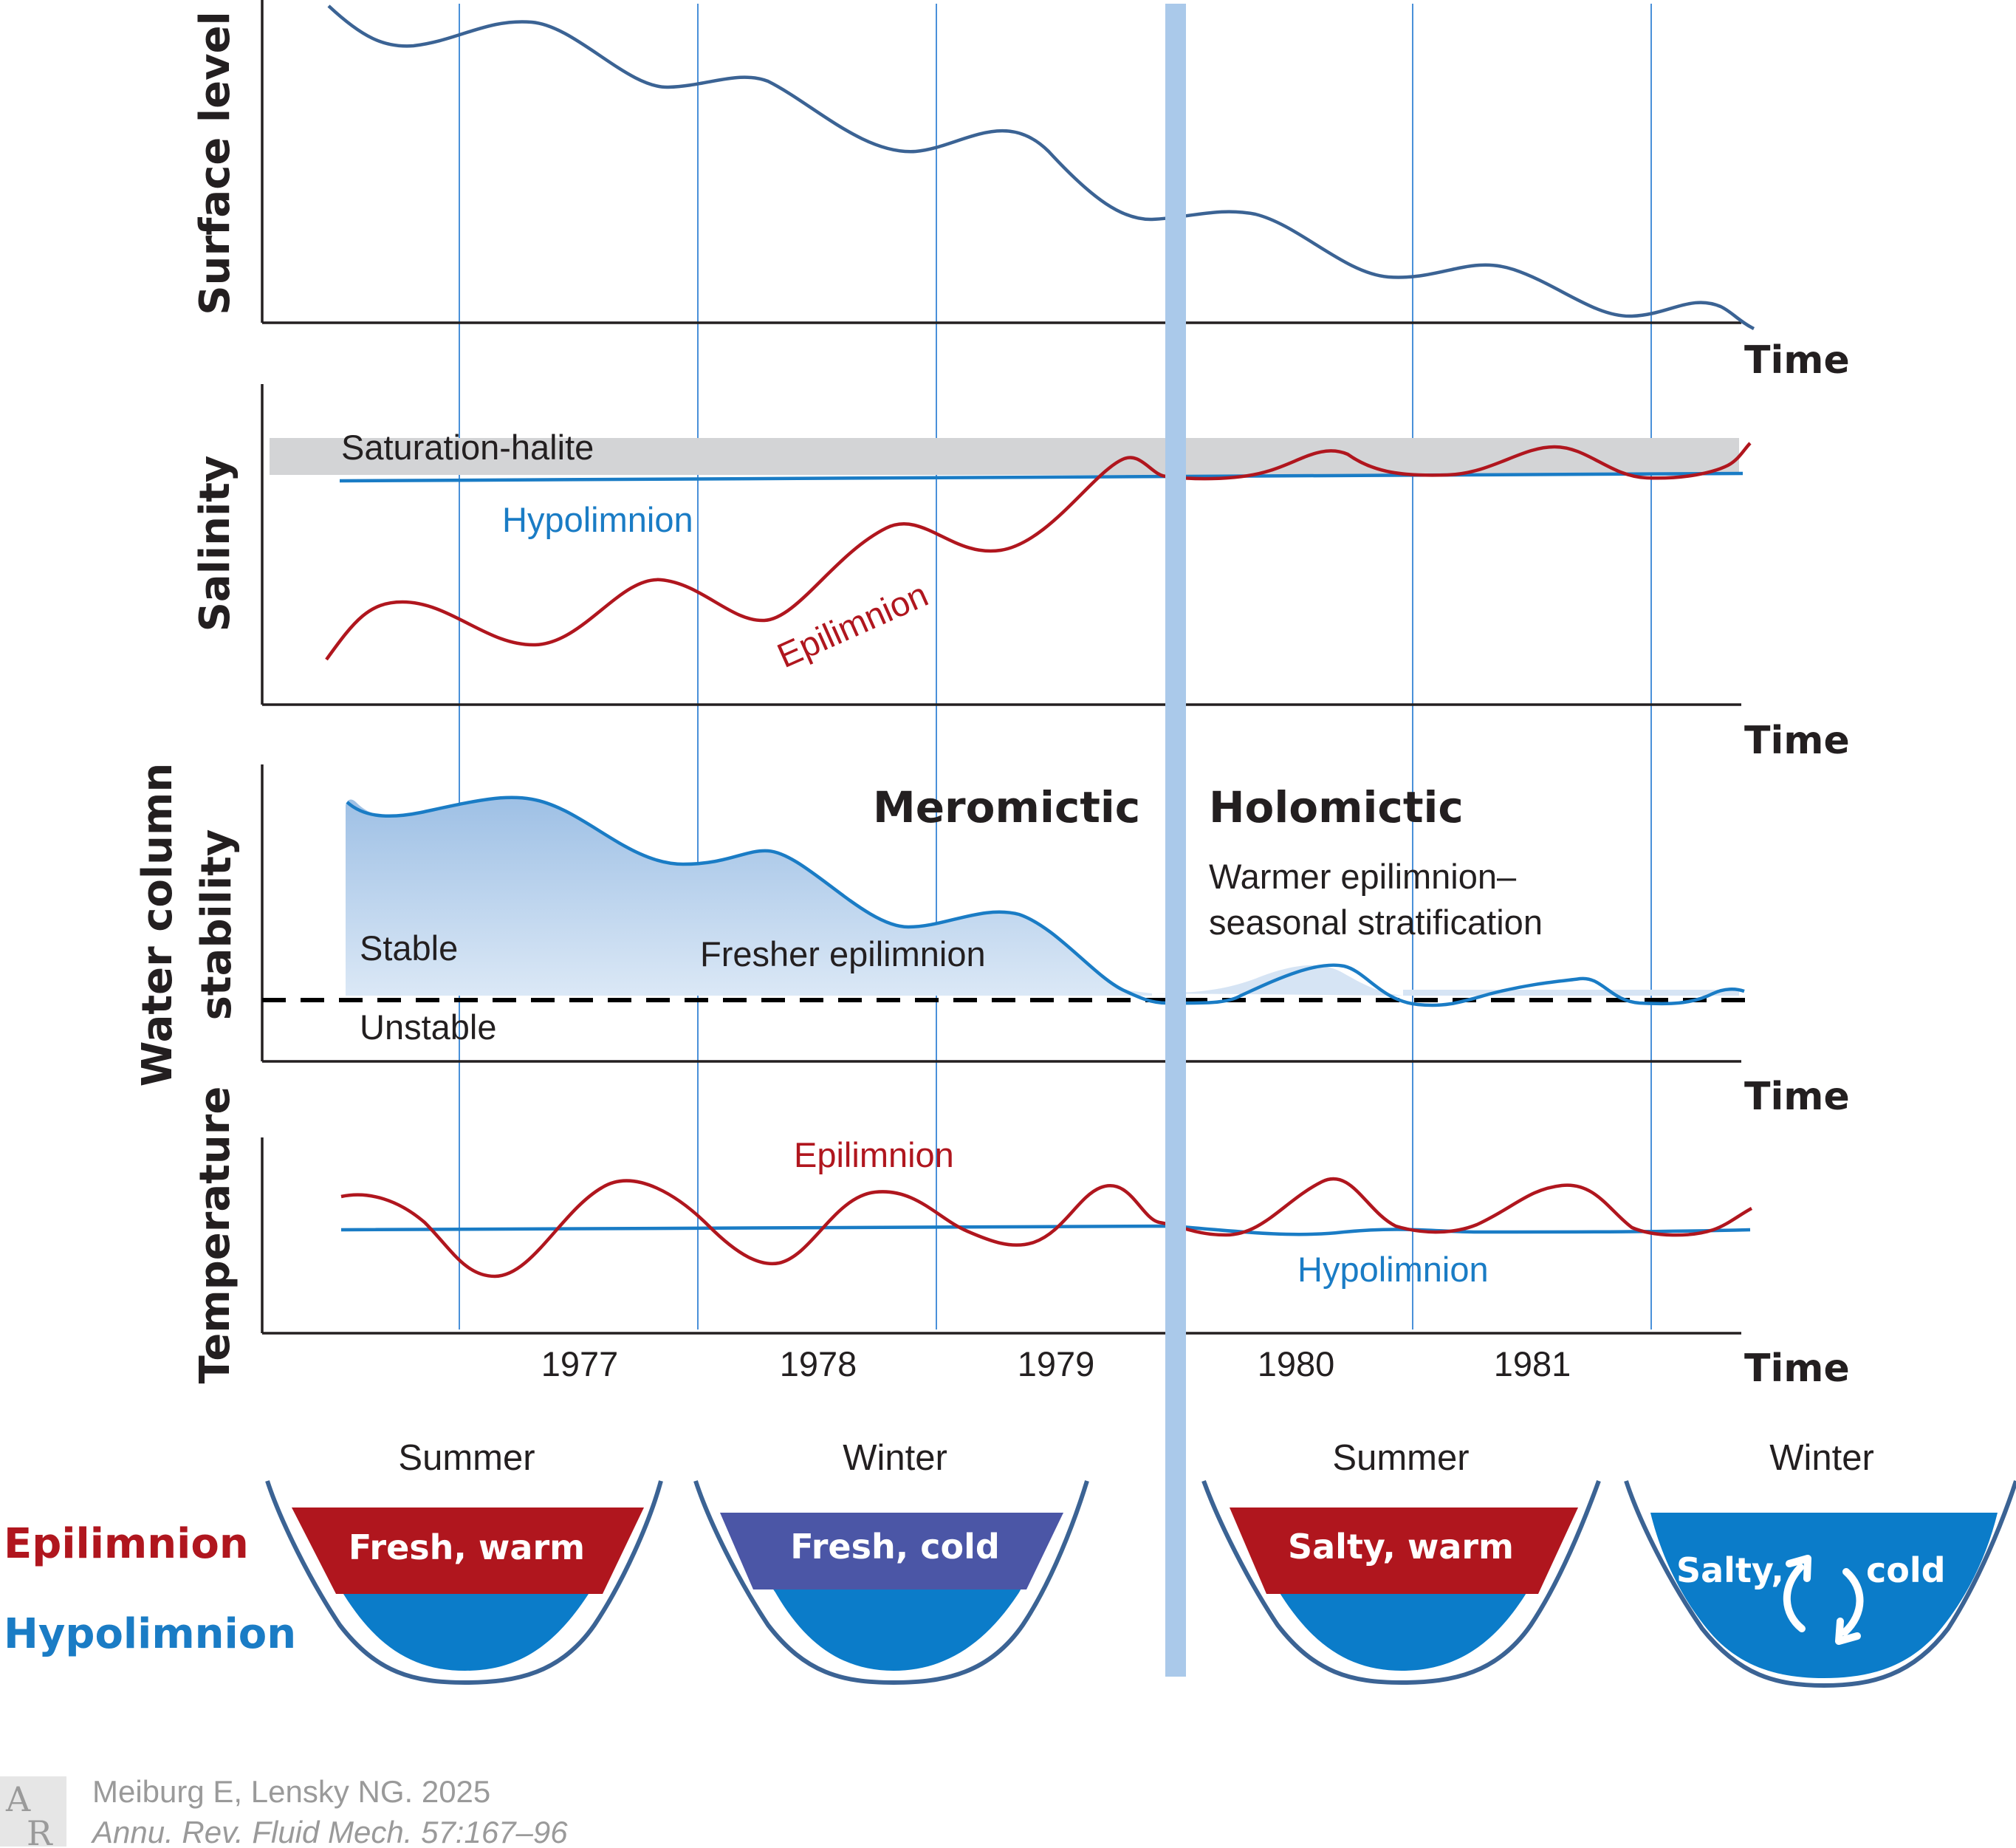 Image resolution: width=2016 pixels, height=1848 pixels. What do you see at coordinates (819, 1363) in the screenshot?
I see `year-label-1978: 1978` at bounding box center [819, 1363].